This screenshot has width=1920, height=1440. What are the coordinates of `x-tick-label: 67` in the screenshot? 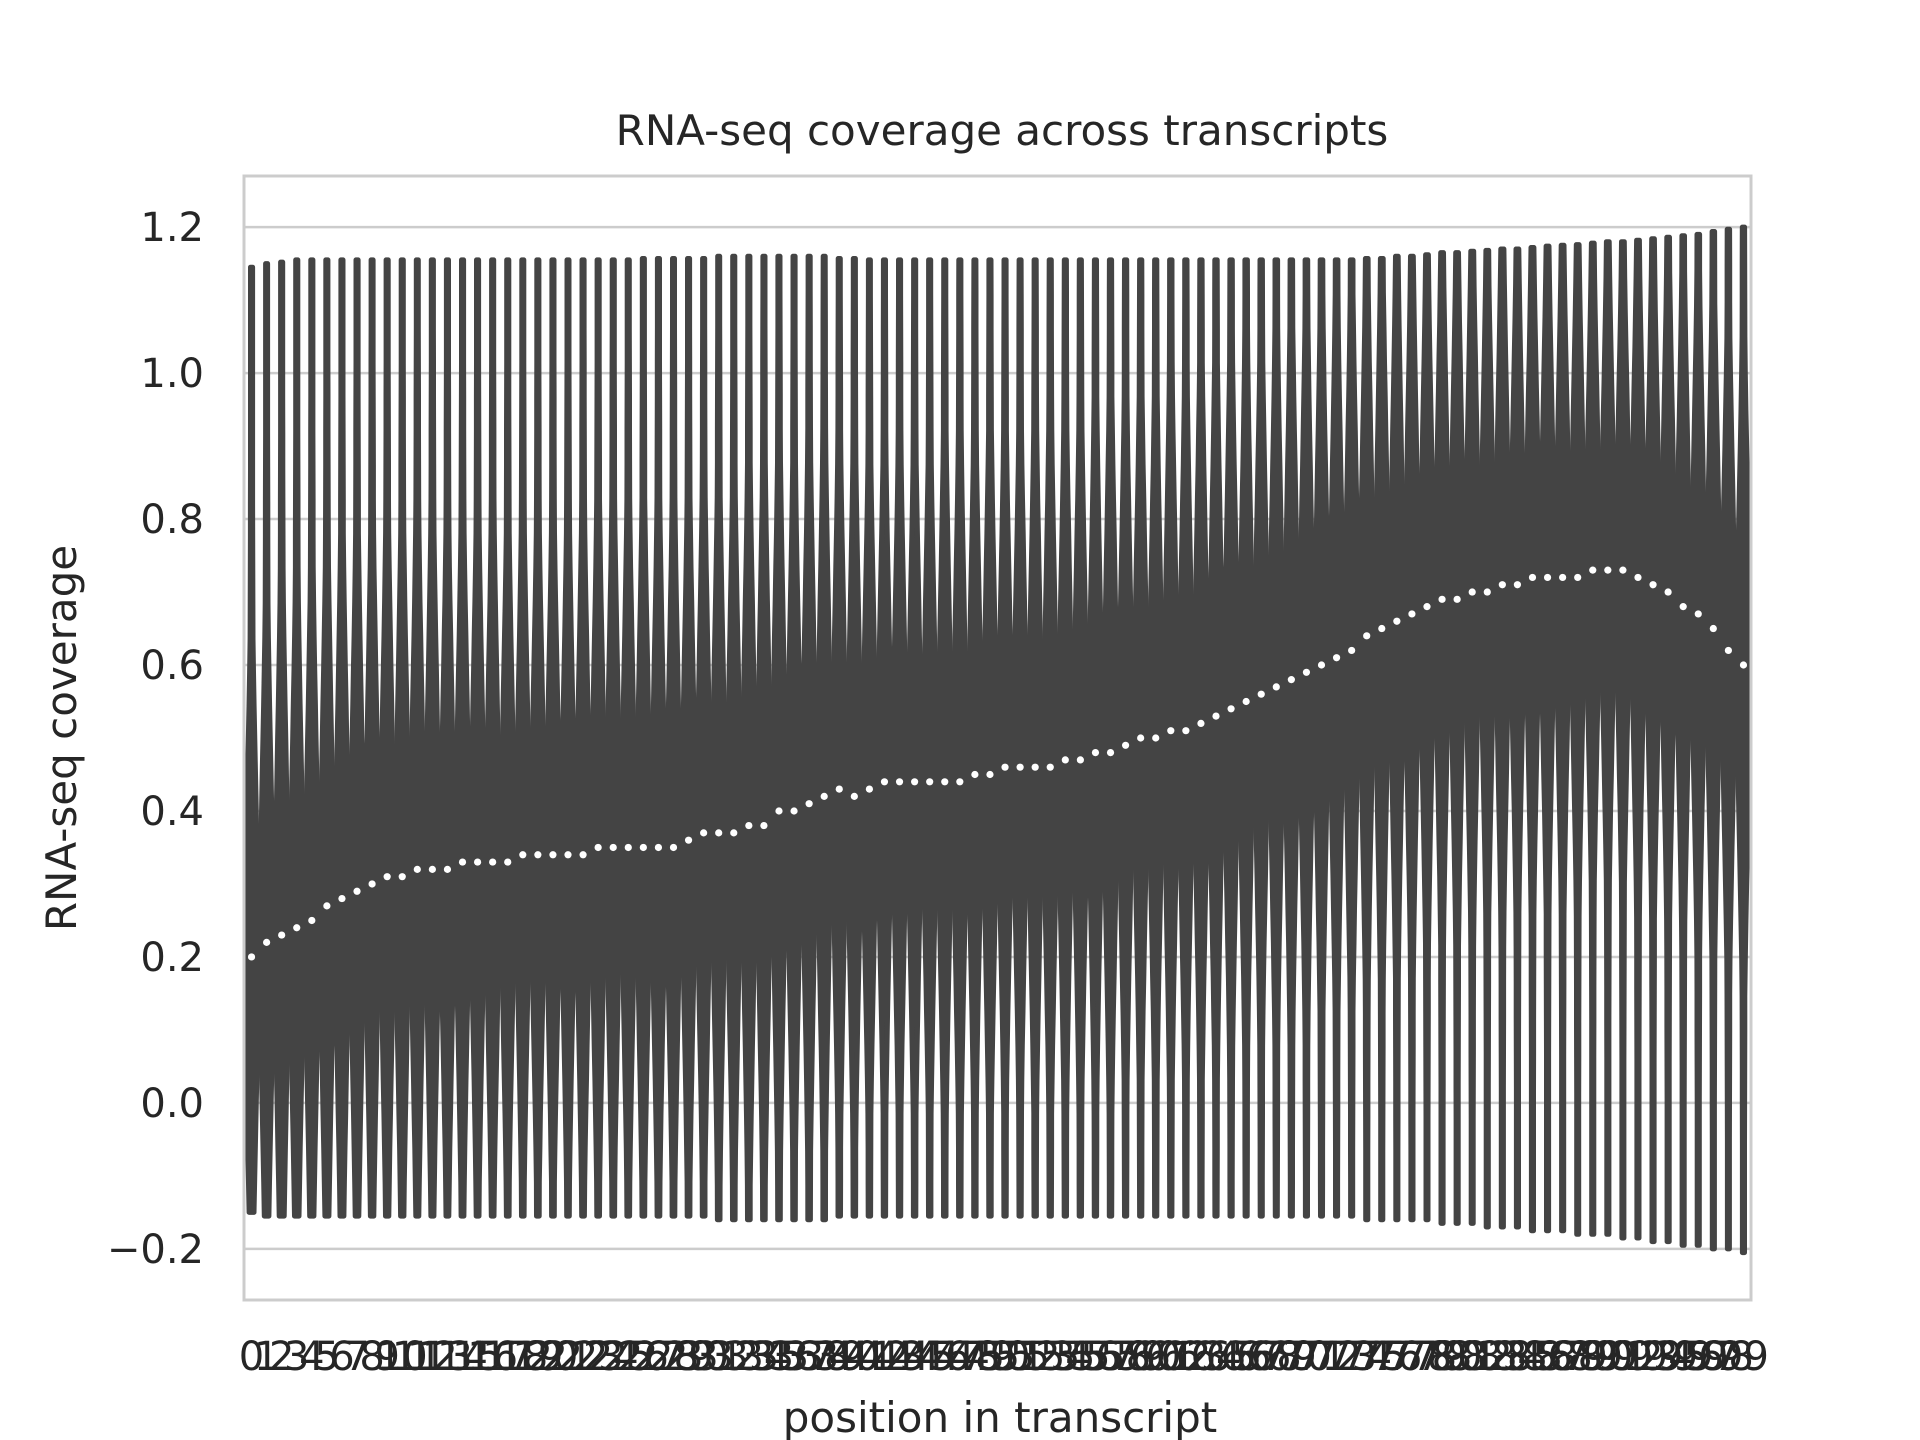 It's located at (1261, 1357).